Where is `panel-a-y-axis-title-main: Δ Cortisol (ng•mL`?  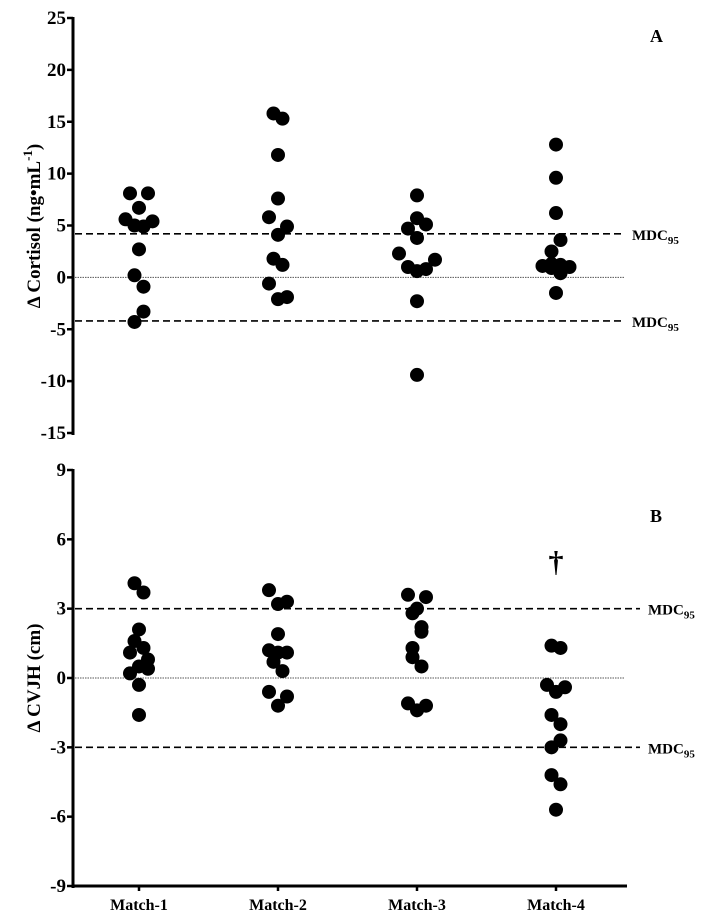
panel-a-y-axis-title-main: Δ Cortisol (ng•mL is located at coordinates (34, 234).